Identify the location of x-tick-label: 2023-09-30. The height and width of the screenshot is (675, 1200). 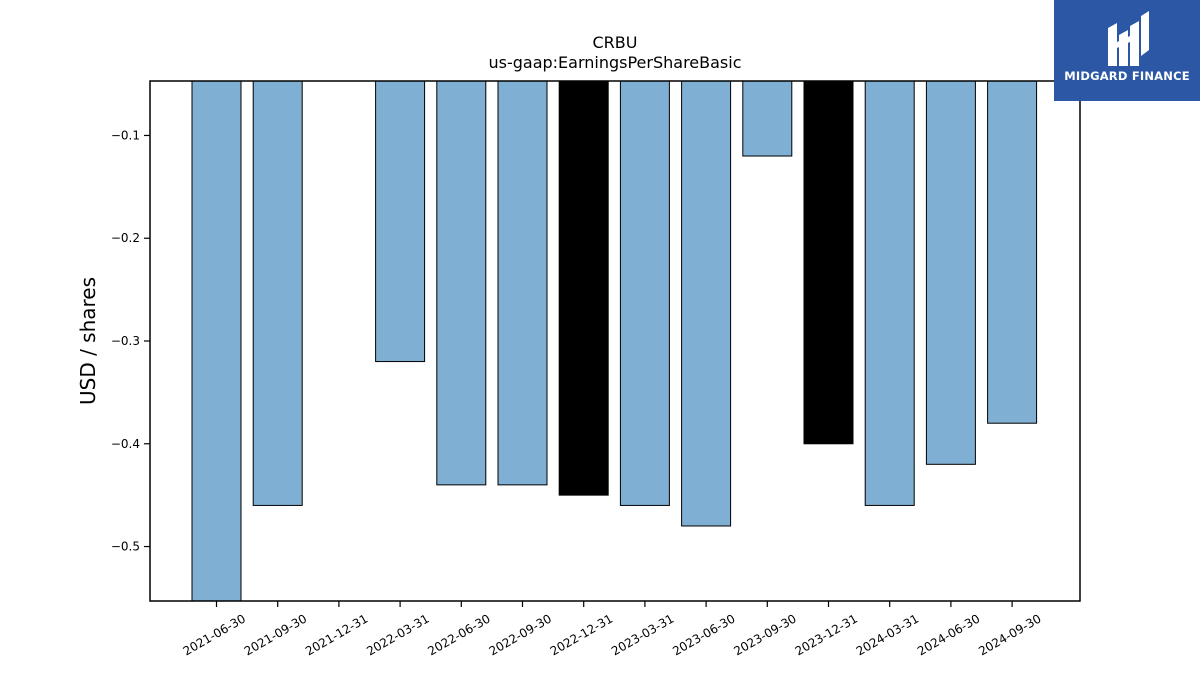
(764, 634).